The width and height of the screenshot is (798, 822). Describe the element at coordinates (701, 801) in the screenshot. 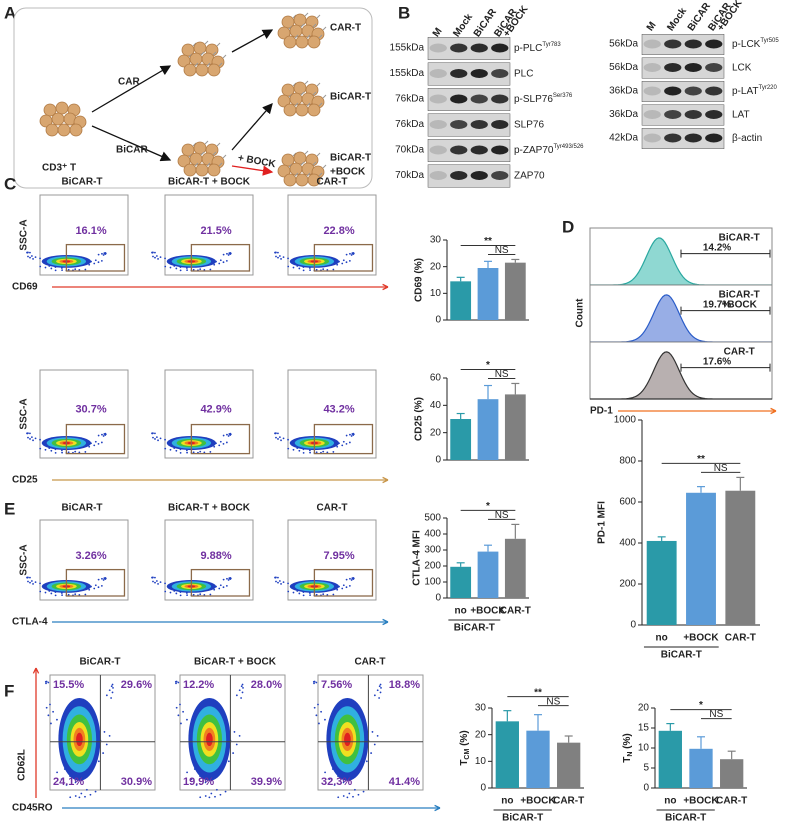

I see `x-tick-label: +BOCK` at that location.